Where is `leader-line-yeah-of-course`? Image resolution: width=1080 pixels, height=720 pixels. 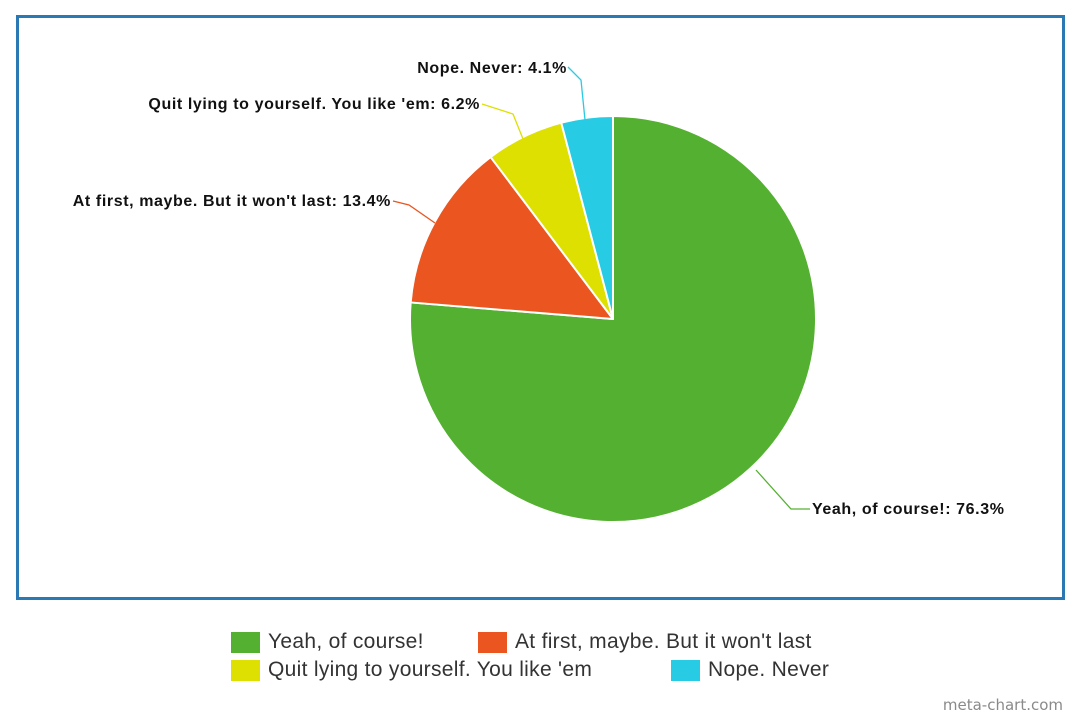 leader-line-yeah-of-course is located at coordinates (782, 489).